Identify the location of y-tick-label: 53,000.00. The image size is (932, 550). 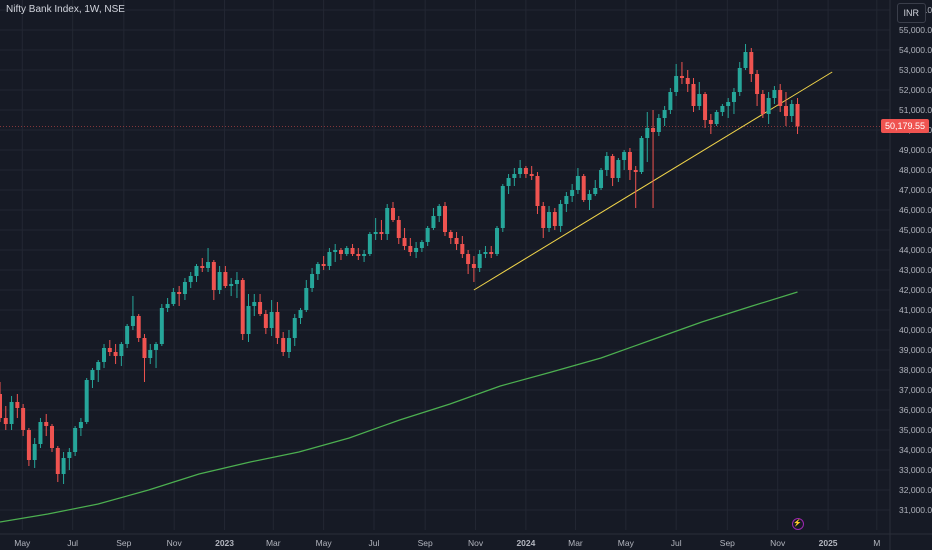
(915, 70).